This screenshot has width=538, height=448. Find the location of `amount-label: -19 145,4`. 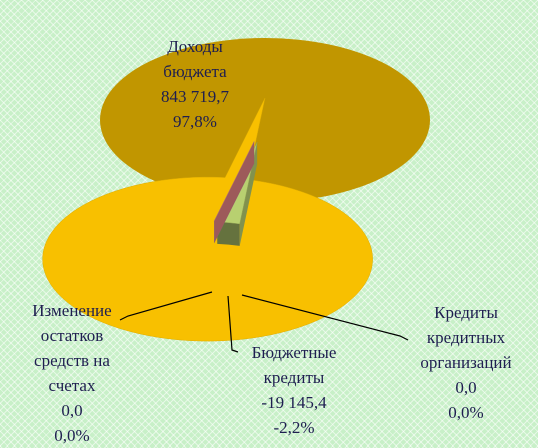

amount-label: -19 145,4 is located at coordinates (294, 402).